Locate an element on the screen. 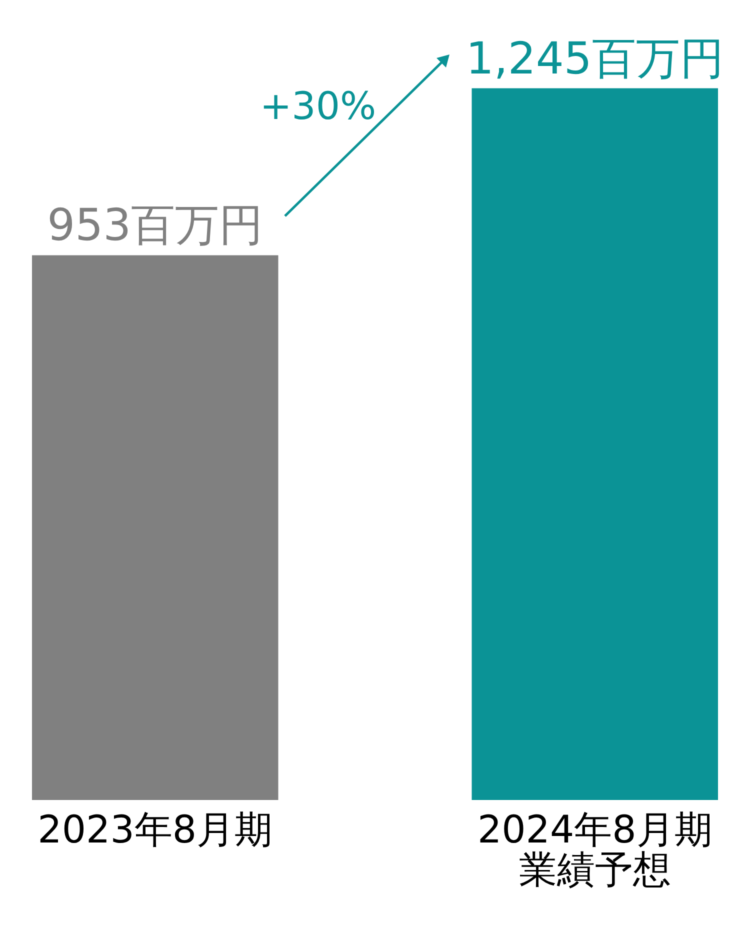 The height and width of the screenshot is (925, 751). x-tick-label: 2023年8月期 is located at coordinates (155, 830).